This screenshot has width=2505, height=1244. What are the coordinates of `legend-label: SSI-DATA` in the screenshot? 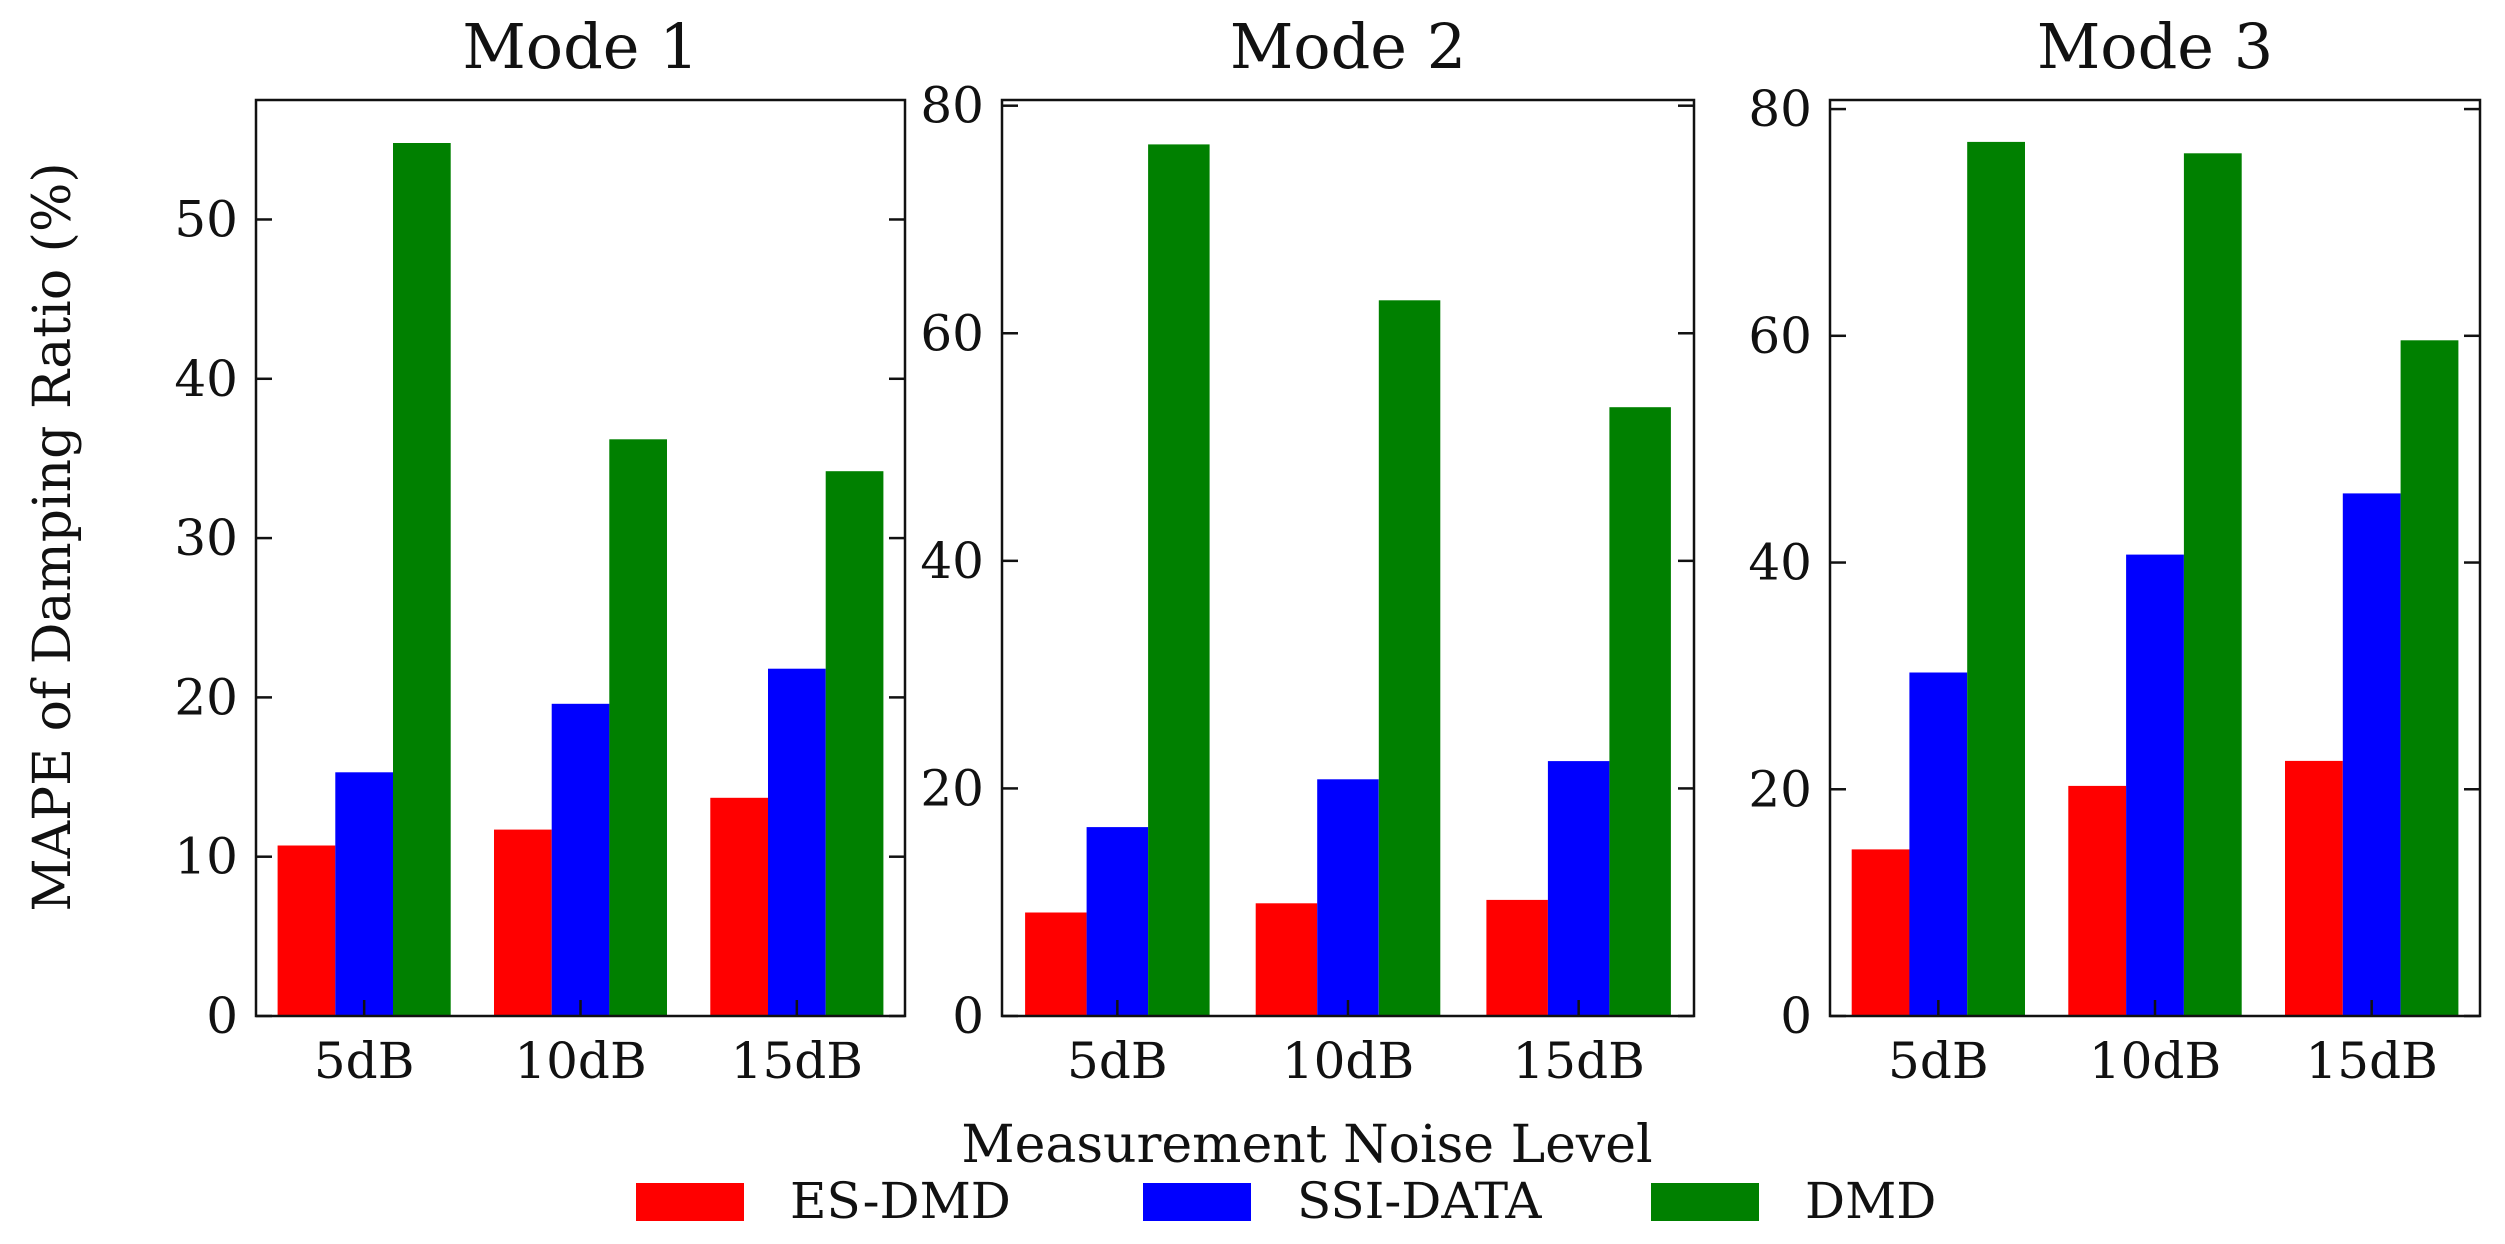 It's located at (1419, 1201).